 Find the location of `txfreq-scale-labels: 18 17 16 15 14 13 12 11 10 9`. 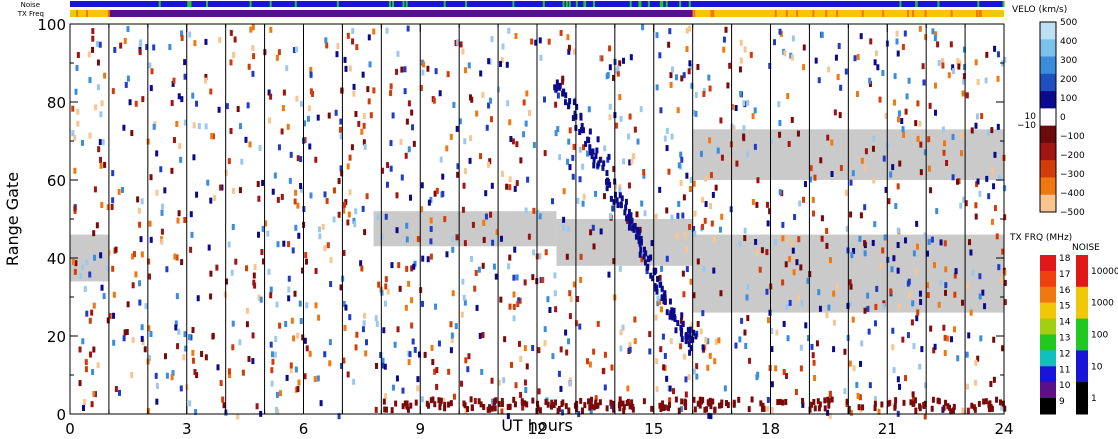

txfreq-scale-labels: 18 17 16 15 14 13 12 11 10 9 is located at coordinates (1065, 330).